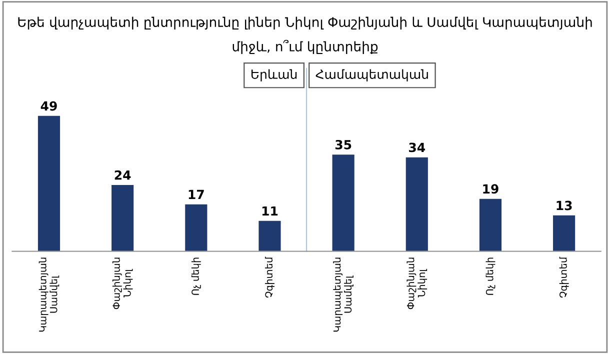 This screenshot has height=354, width=610. Describe the element at coordinates (417, 147) in the screenshot. I see `data-label: 34` at that location.